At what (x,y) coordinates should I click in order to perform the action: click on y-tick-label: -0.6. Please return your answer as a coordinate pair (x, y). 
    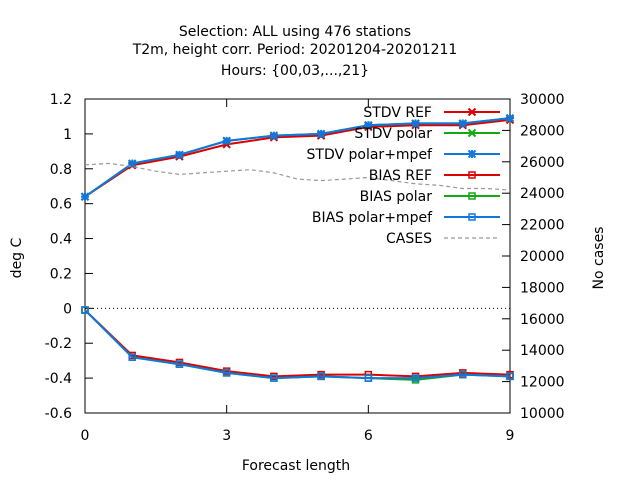
    Looking at the image, I should click on (58, 414).